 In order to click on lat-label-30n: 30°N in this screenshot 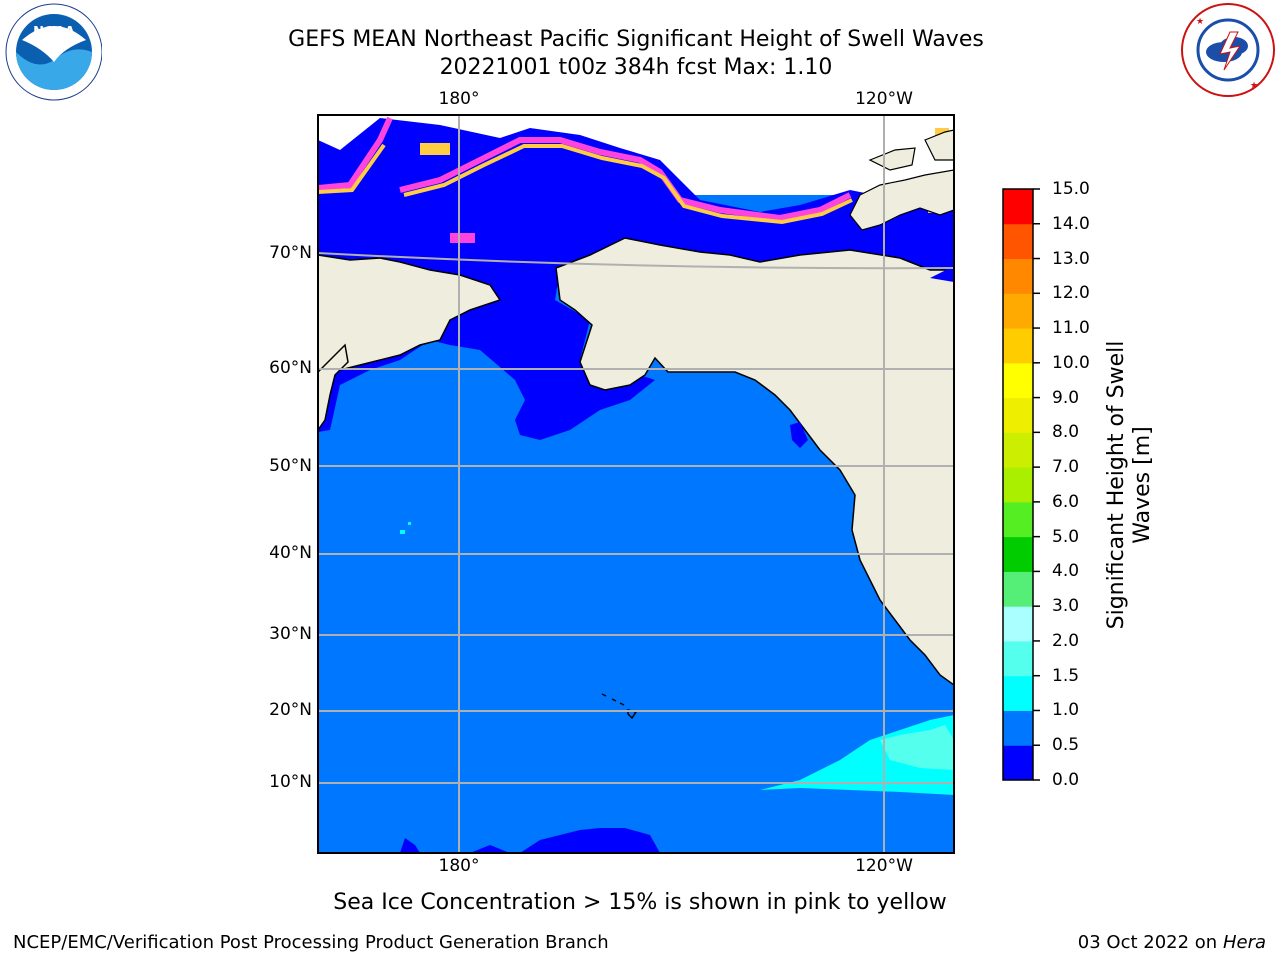, I will do `click(290, 634)`.